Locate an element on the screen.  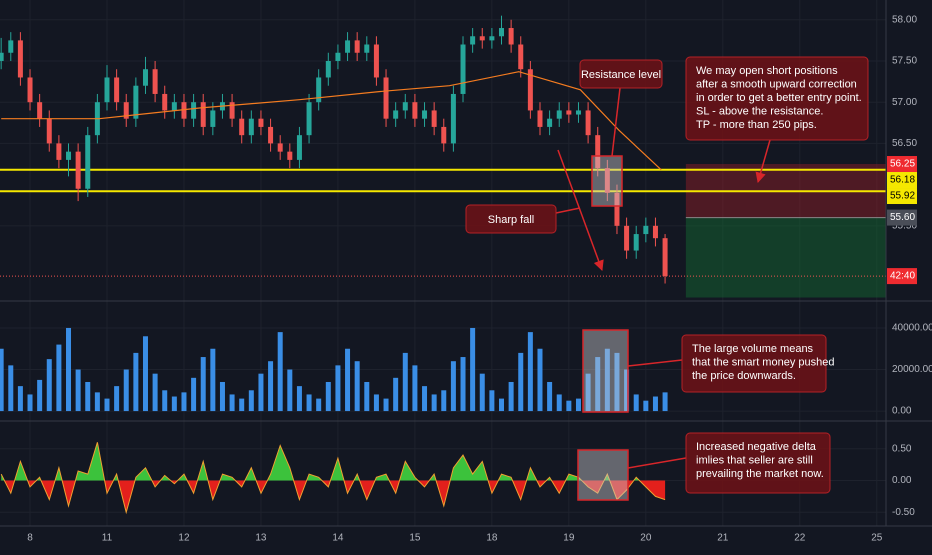
x-tick-label: 19 is located at coordinates (569, 538).